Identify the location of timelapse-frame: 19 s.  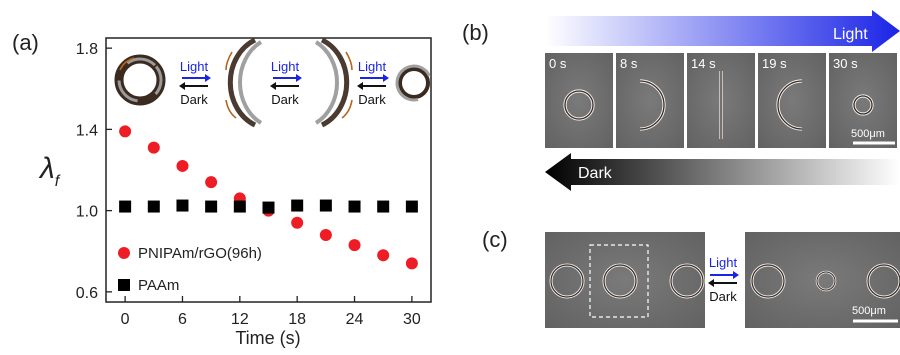
(792, 100).